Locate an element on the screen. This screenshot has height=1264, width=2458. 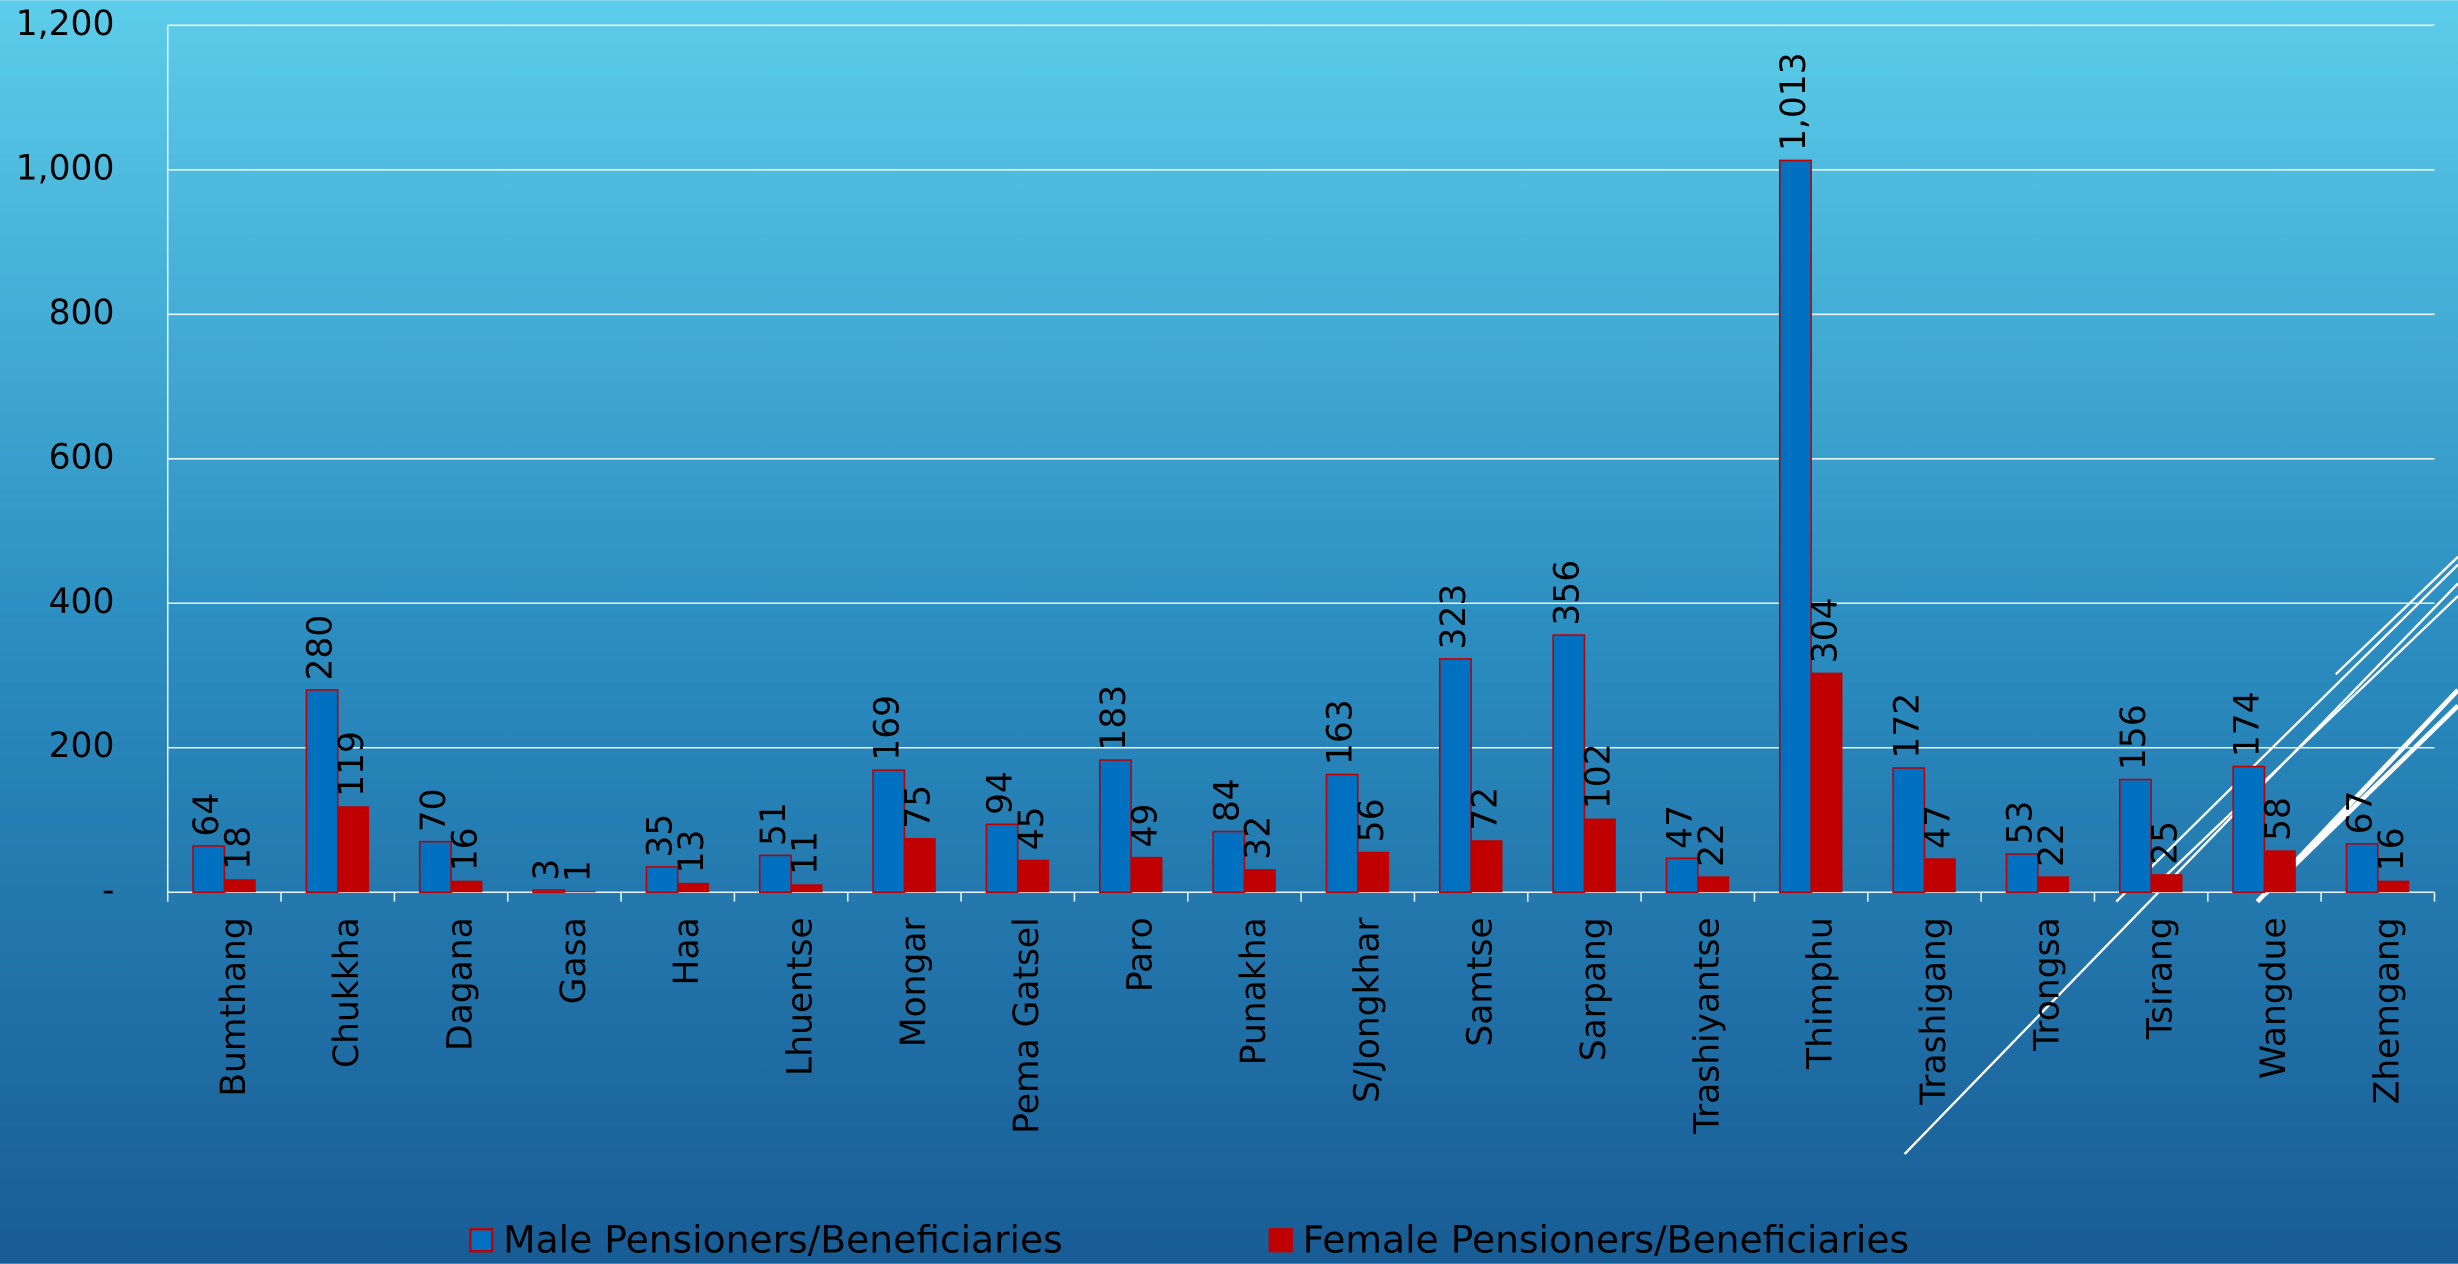
x-tick-label: Sarpang is located at coordinates (1594, 989).